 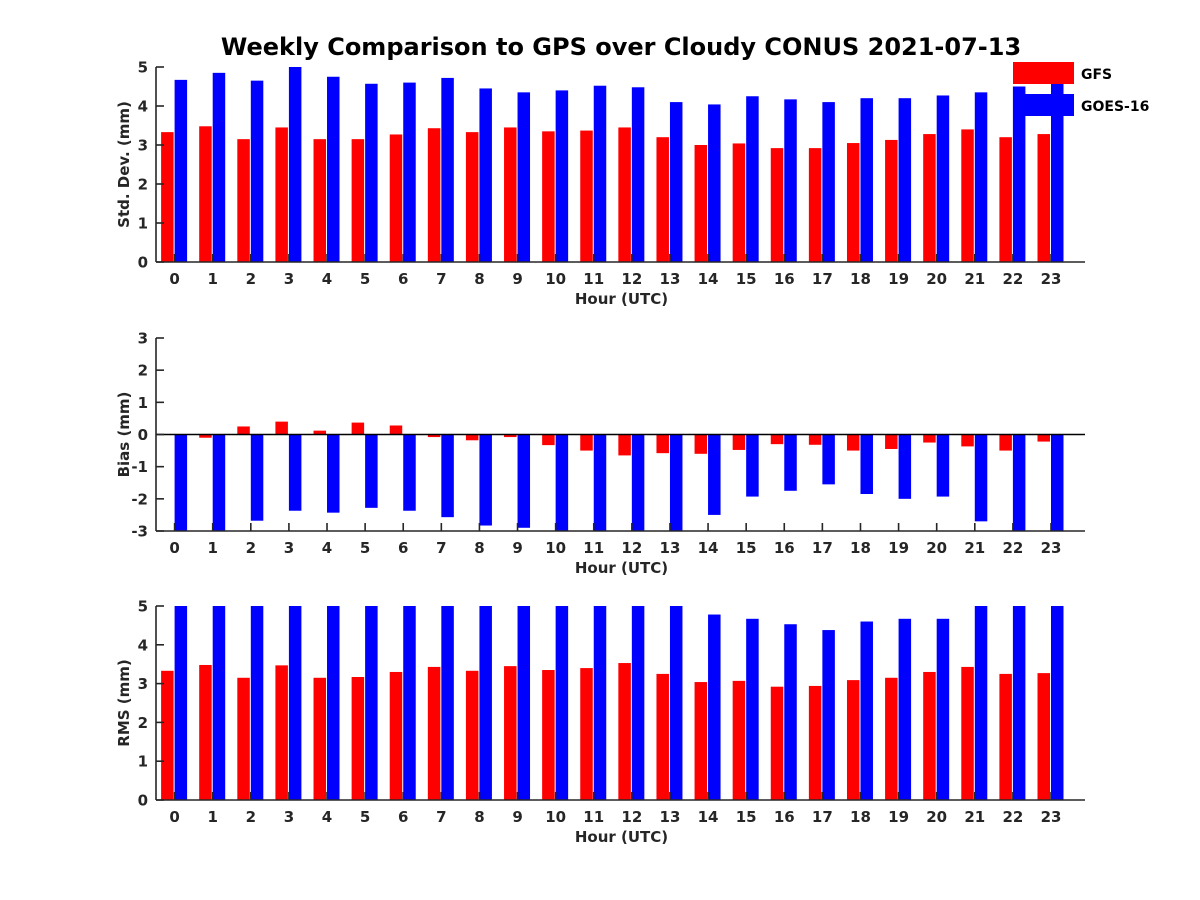 What do you see at coordinates (124, 435) in the screenshot?
I see `y-axis-label: Bias (mm)` at bounding box center [124, 435].